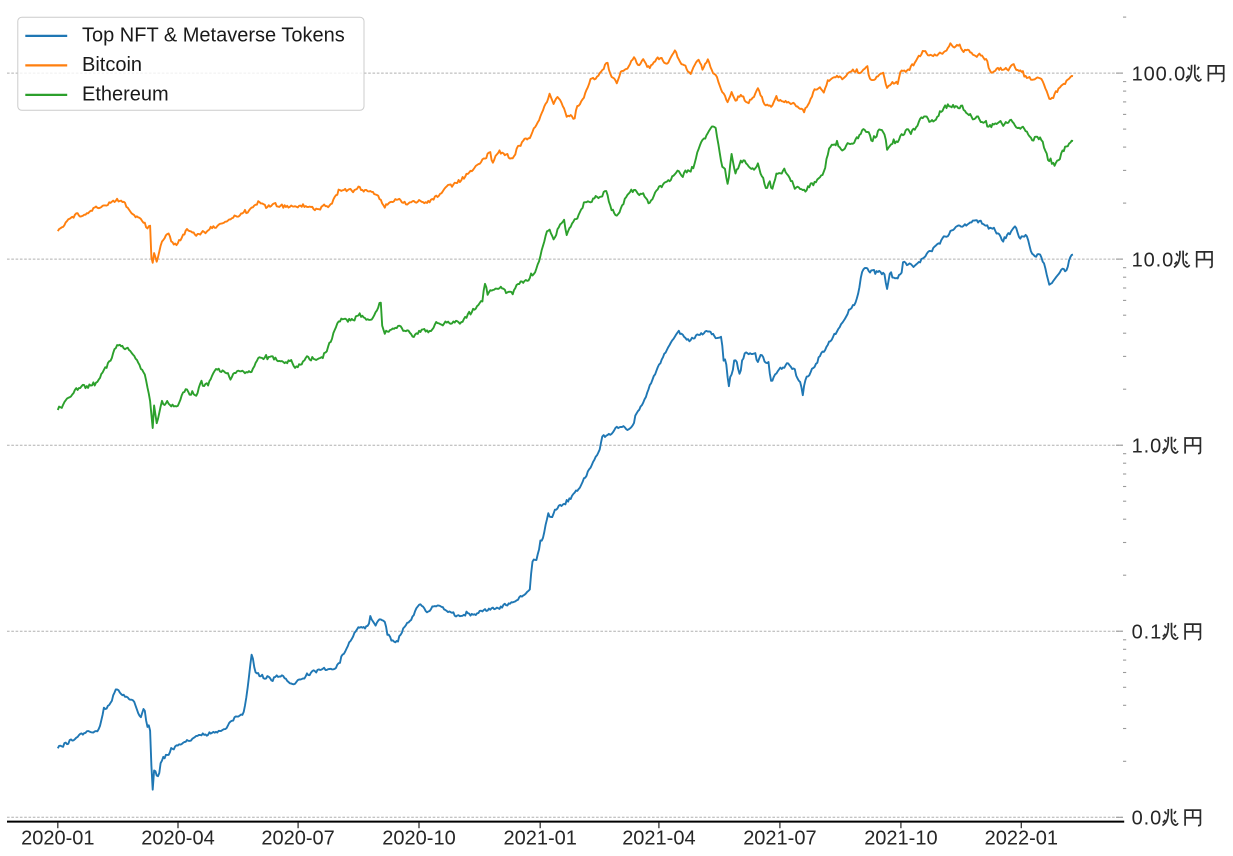  What do you see at coordinates (1147, 446) in the screenshot?
I see `svg-text: 1.0` at bounding box center [1147, 446].